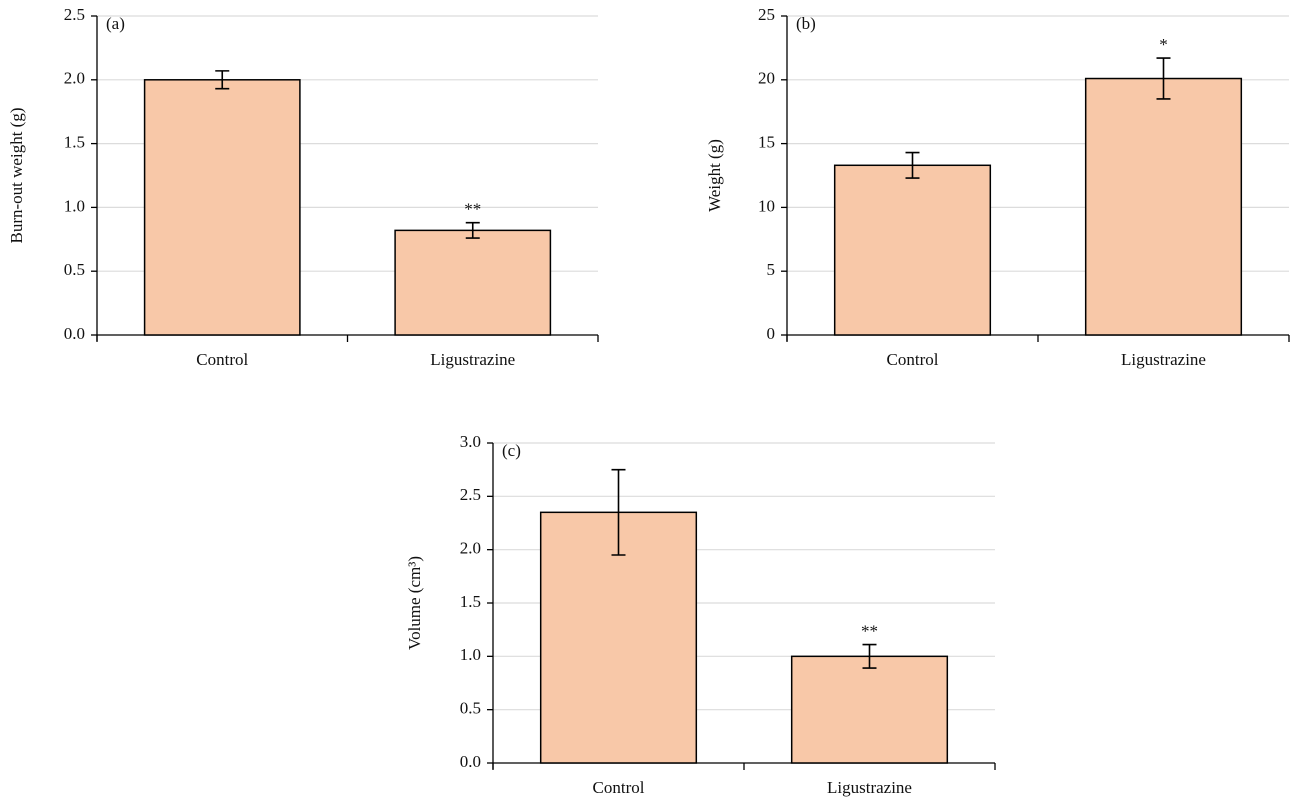  Describe the element at coordinates (771, 333) in the screenshot. I see `y-tick-label: 0` at that location.